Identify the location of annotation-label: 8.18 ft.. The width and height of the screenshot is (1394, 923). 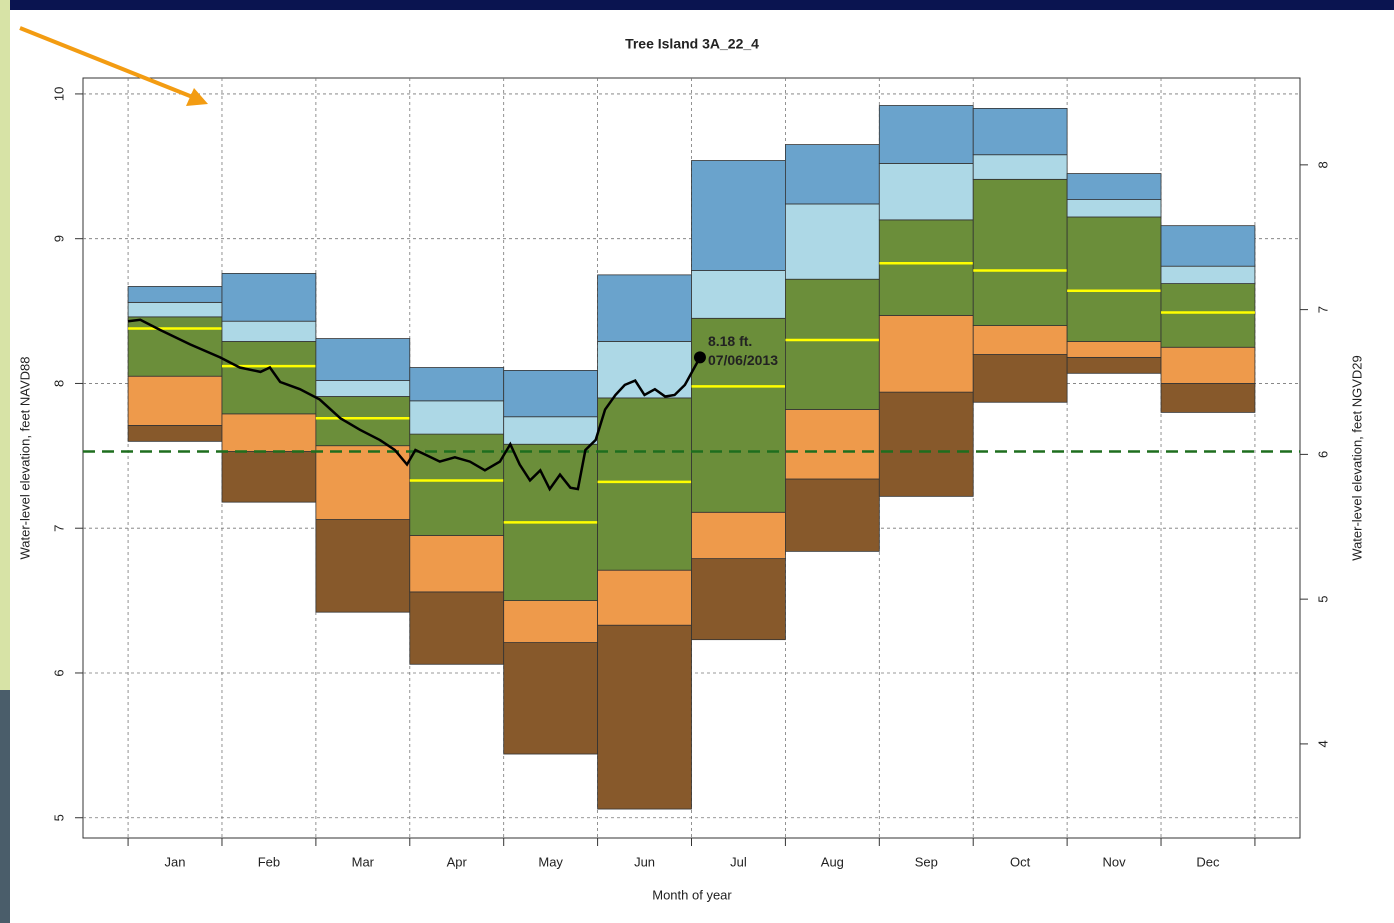
(730, 341).